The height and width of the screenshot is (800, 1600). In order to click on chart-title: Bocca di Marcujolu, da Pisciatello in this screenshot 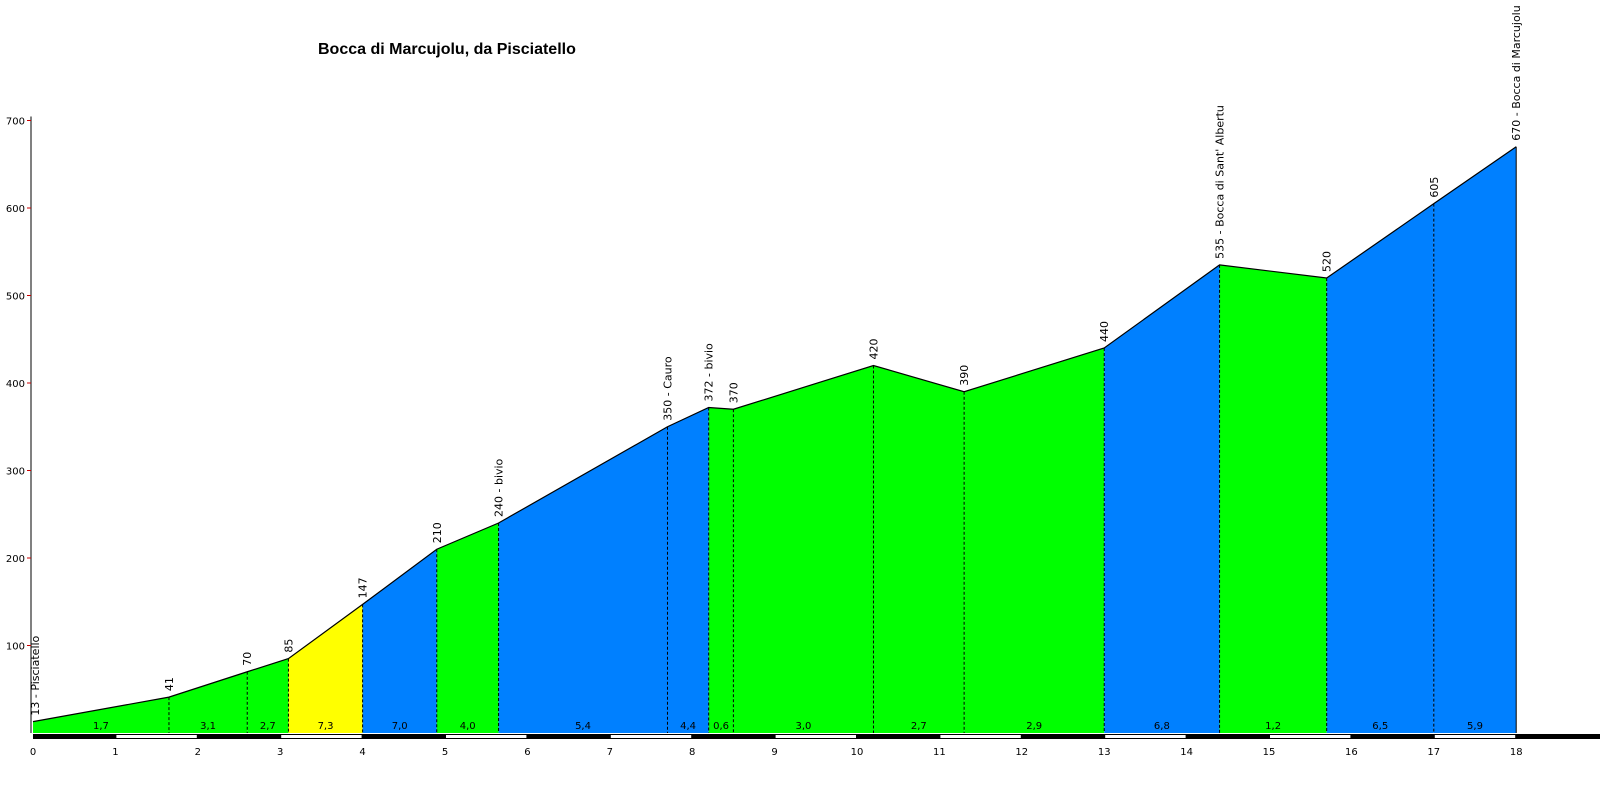, I will do `click(447, 49)`.